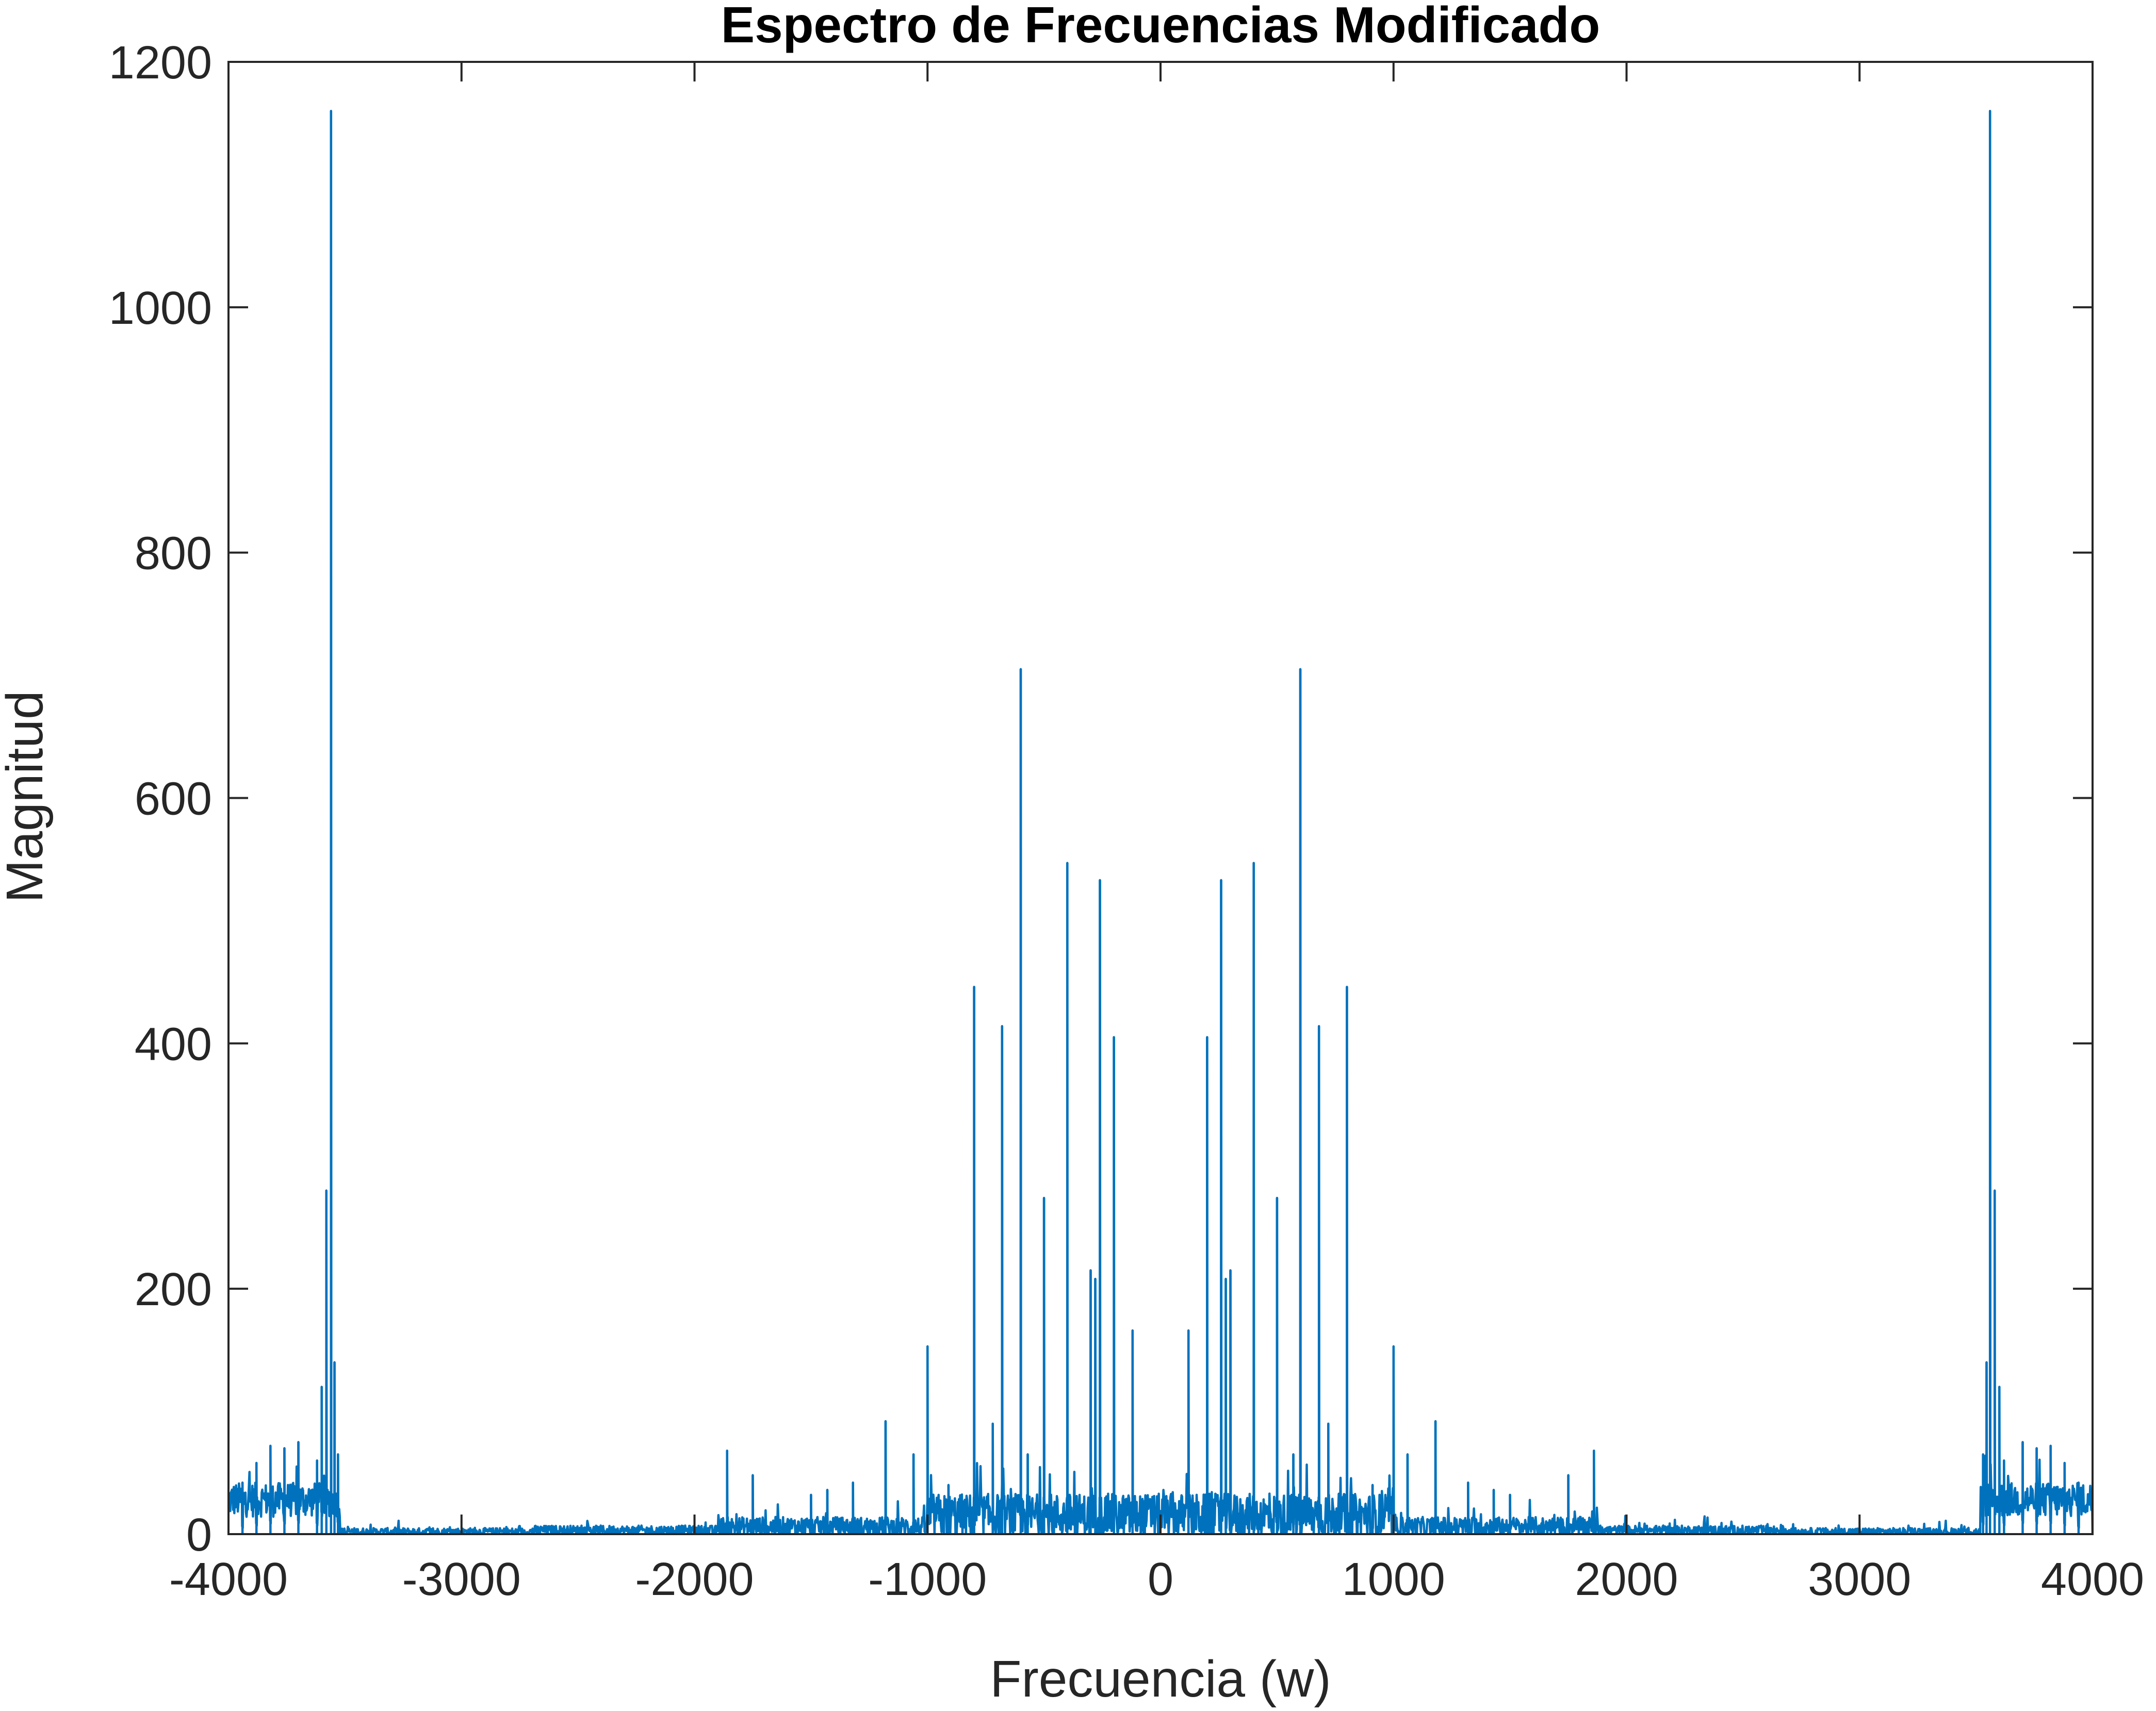  What do you see at coordinates (173, 1289) in the screenshot?
I see `y-tick-label: 200` at bounding box center [173, 1289].